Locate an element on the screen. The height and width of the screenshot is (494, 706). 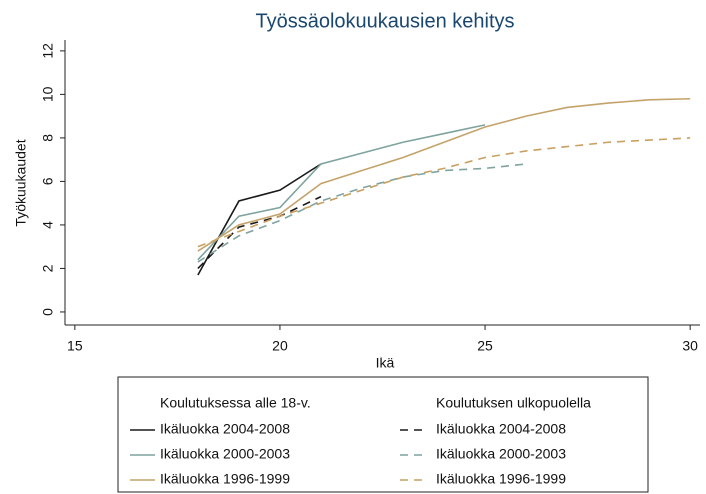
x-tick-label: 20 is located at coordinates (280, 346).